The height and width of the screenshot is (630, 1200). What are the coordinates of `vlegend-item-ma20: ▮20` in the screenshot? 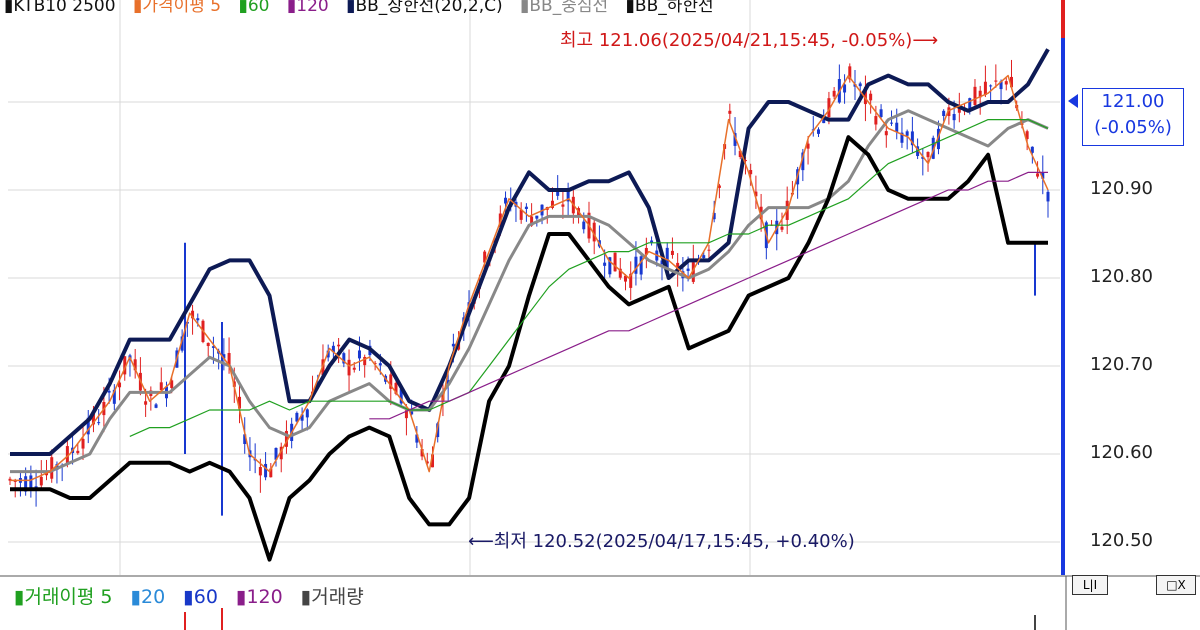 It's located at (151, 597).